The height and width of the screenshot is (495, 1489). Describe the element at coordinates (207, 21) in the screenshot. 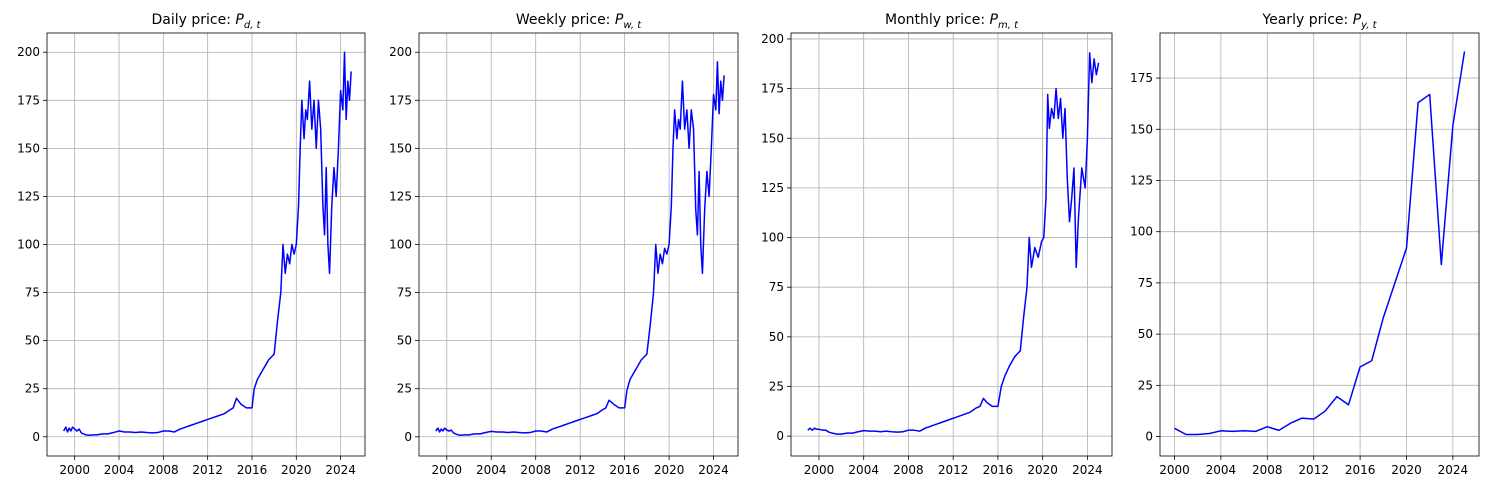

I see `chart-title: Daily price: Pd, t` at that location.